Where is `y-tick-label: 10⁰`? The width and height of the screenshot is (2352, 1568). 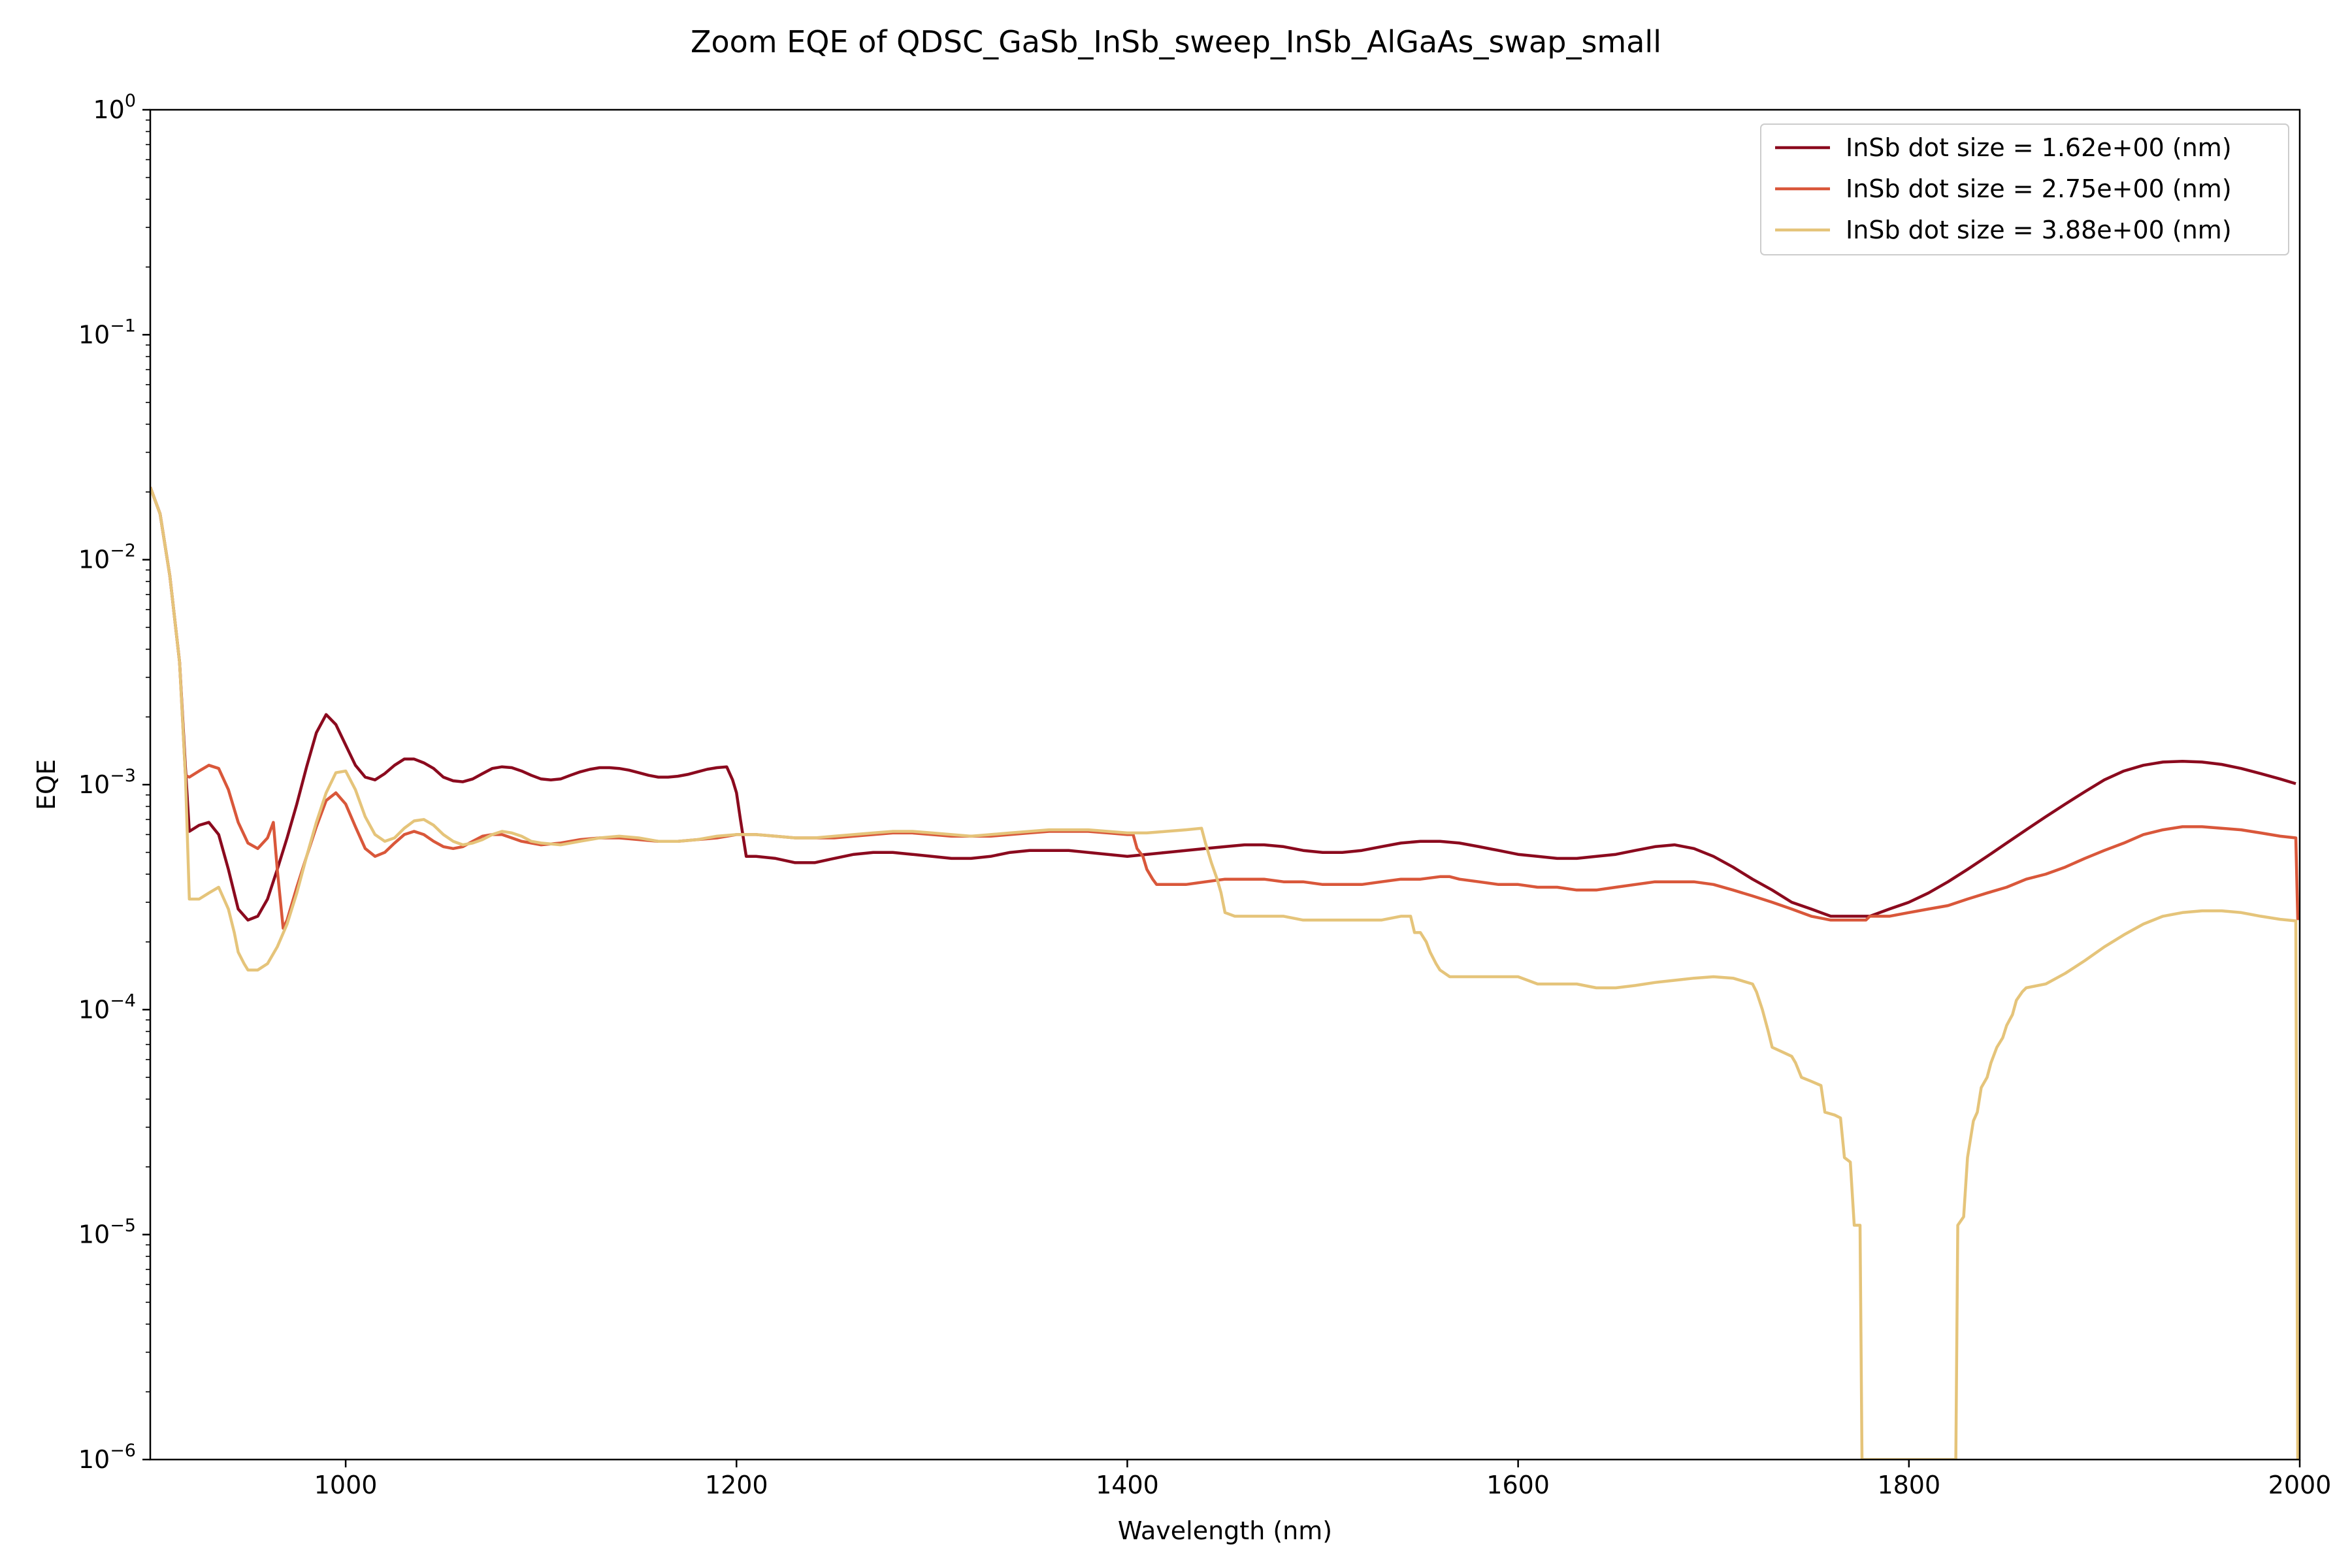
y-tick-label: 10⁰ is located at coordinates (114, 107).